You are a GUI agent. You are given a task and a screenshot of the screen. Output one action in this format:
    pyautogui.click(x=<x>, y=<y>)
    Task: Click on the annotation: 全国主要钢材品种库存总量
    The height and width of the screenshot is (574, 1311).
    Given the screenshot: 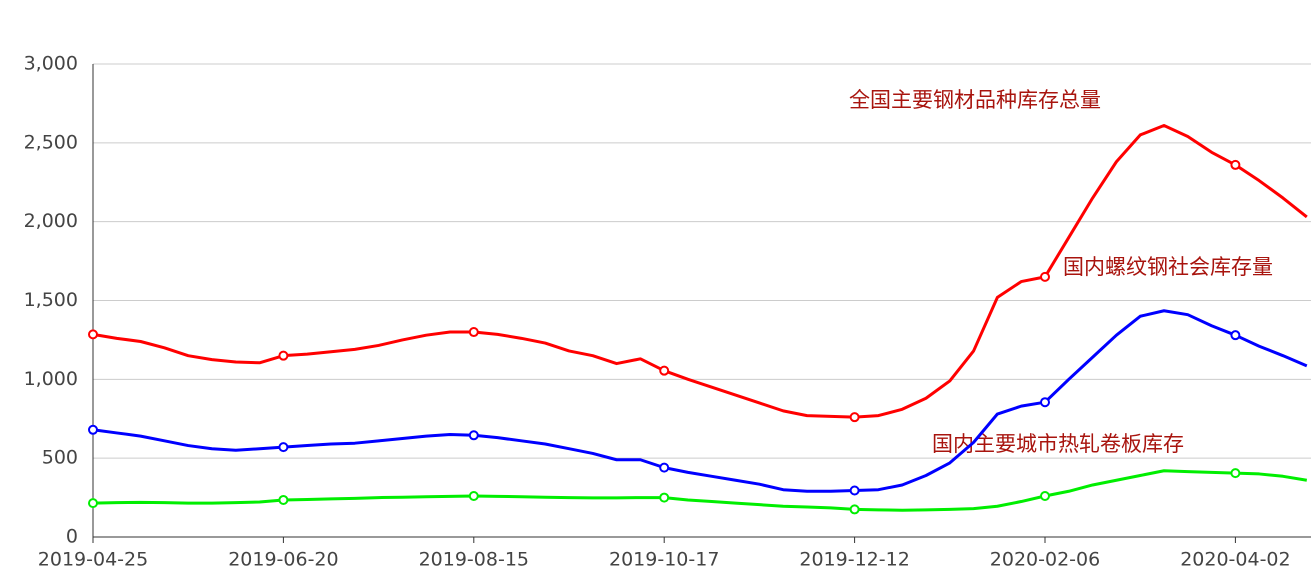 What is the action you would take?
    pyautogui.click(x=975, y=100)
    